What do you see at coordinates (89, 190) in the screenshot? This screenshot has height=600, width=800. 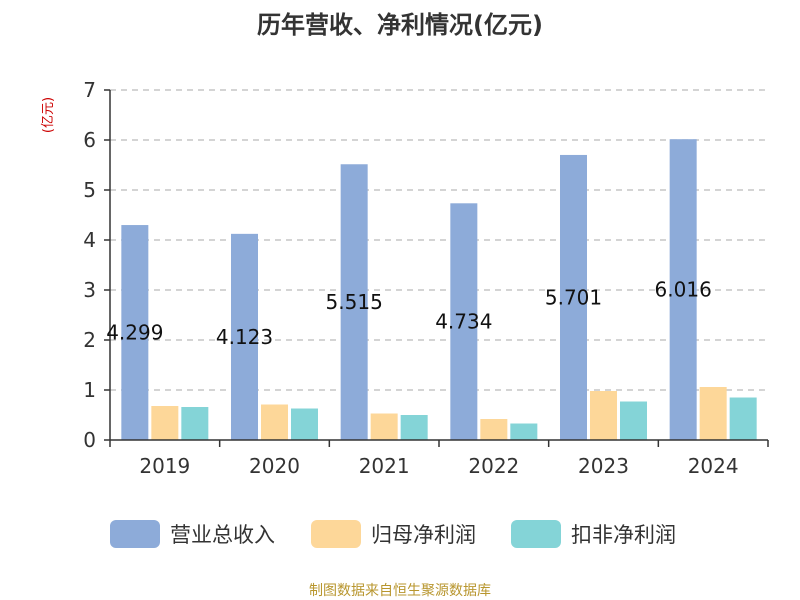 I see `y-tick-label: 5` at bounding box center [89, 190].